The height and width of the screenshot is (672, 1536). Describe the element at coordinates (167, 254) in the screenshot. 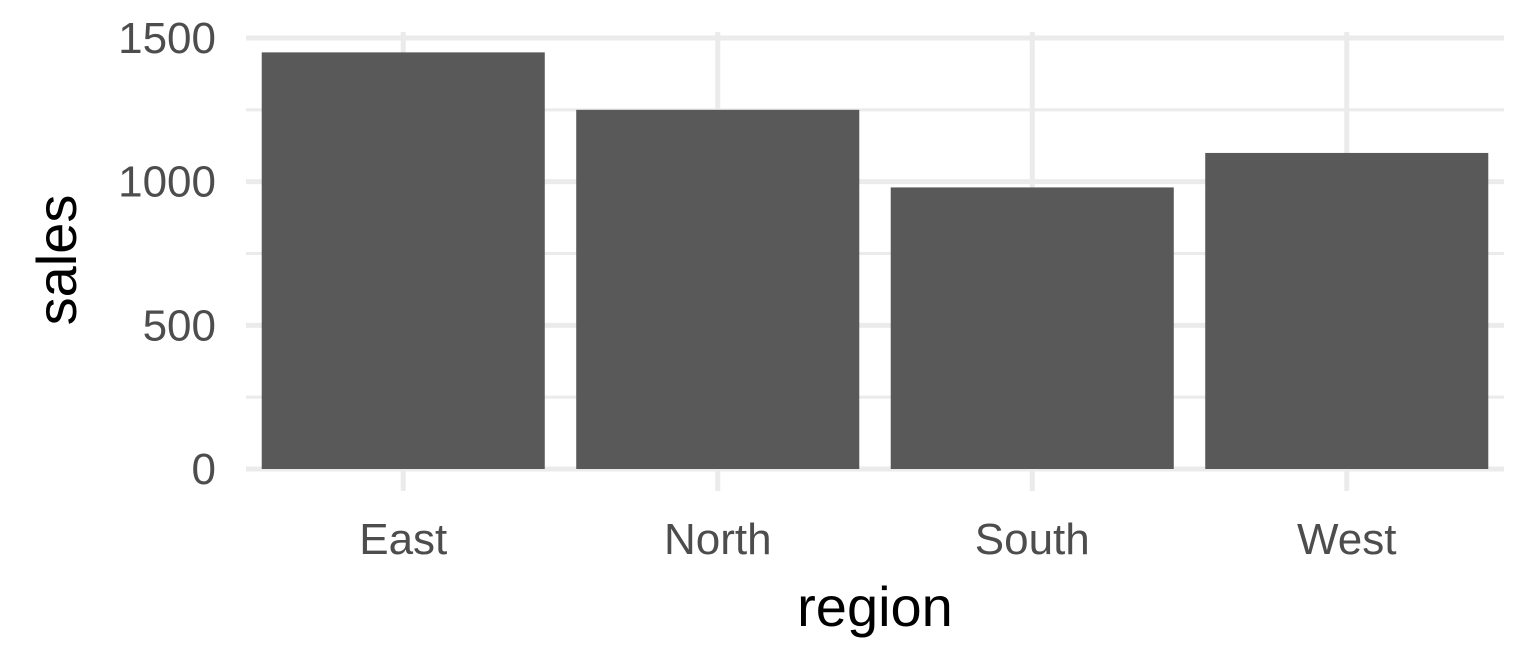

I see `y-axis-tick-labels: 0 500 1000 1500` at that location.